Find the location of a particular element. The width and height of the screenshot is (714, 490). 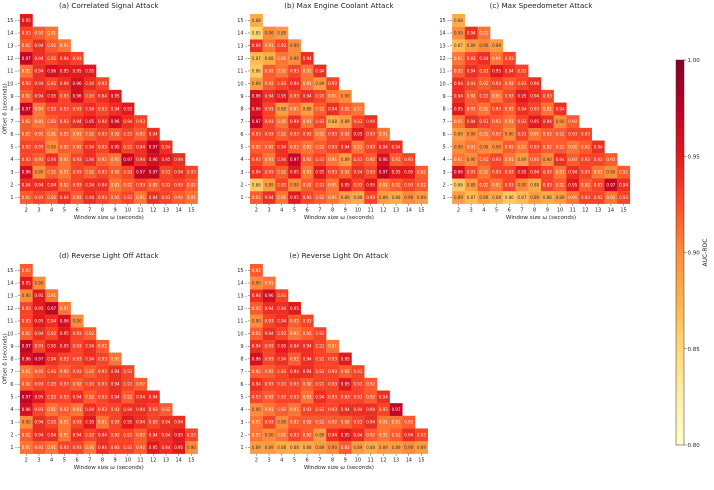

x-tick-label: 15 is located at coordinates (191, 210).